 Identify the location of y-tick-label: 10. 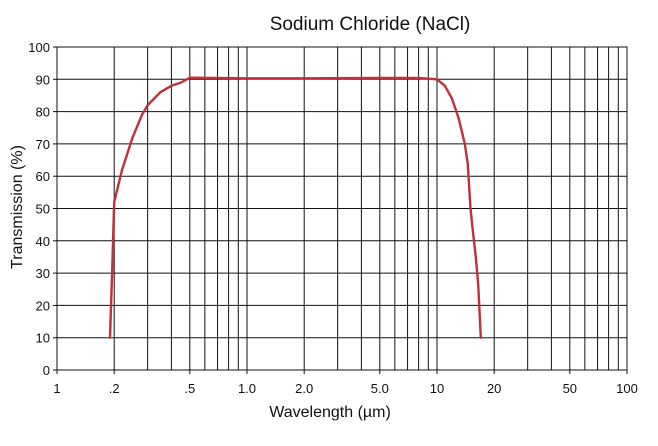
(43, 338).